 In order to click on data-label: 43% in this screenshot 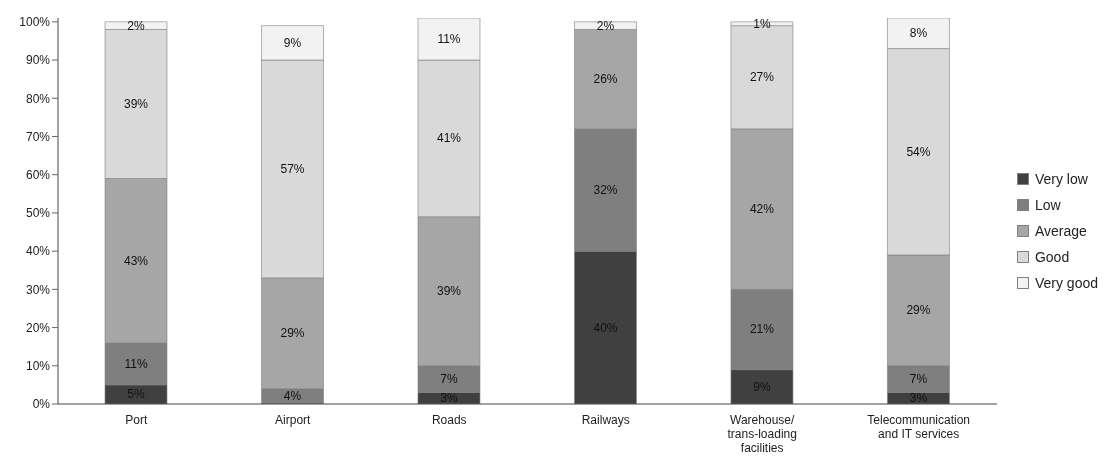, I will do `click(136, 260)`.